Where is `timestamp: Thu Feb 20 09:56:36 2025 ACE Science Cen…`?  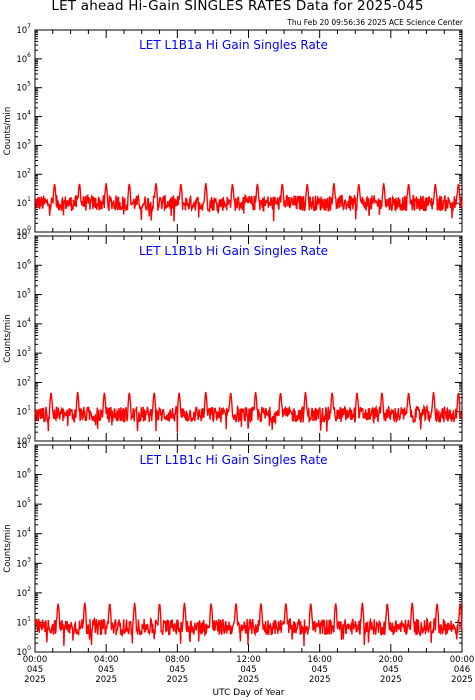 timestamp: Thu Feb 20 09:56:36 2025 ACE Science Cen… is located at coordinates (375, 22).